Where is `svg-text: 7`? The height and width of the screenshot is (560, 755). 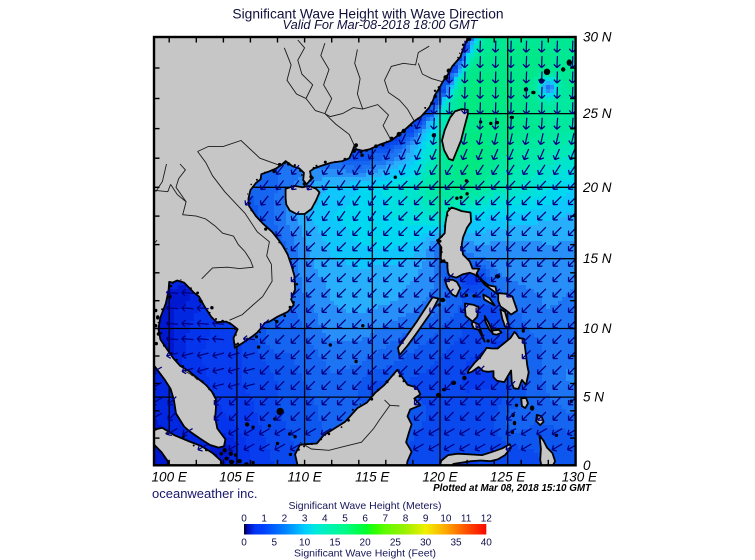 svg-text: 7 is located at coordinates (386, 519).